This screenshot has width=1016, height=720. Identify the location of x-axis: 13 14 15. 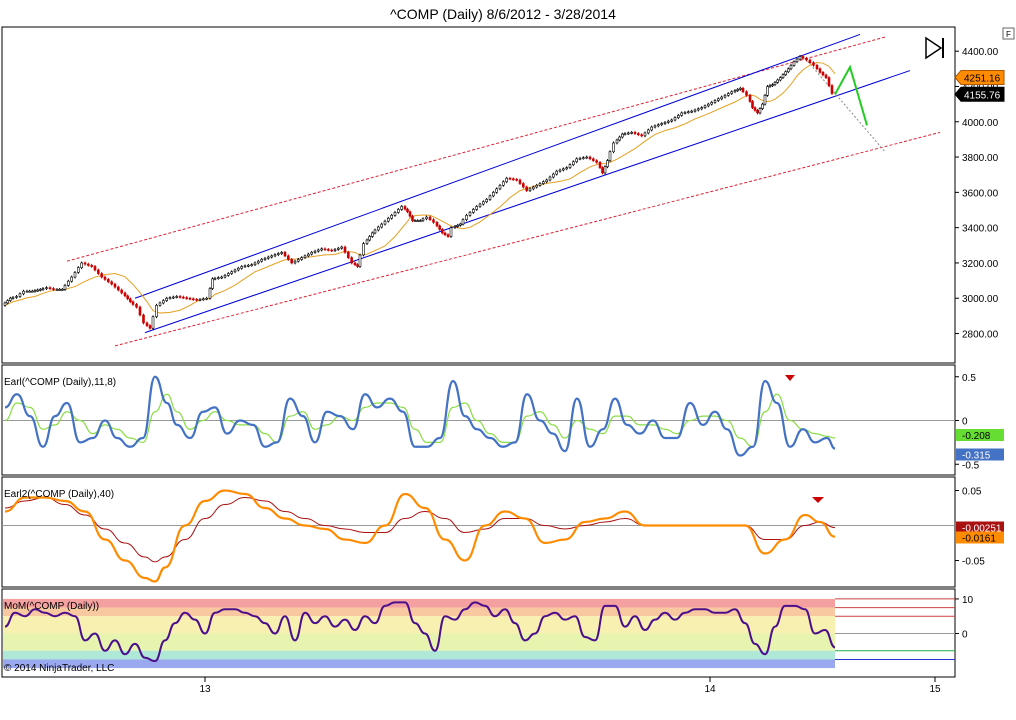
(570, 686).